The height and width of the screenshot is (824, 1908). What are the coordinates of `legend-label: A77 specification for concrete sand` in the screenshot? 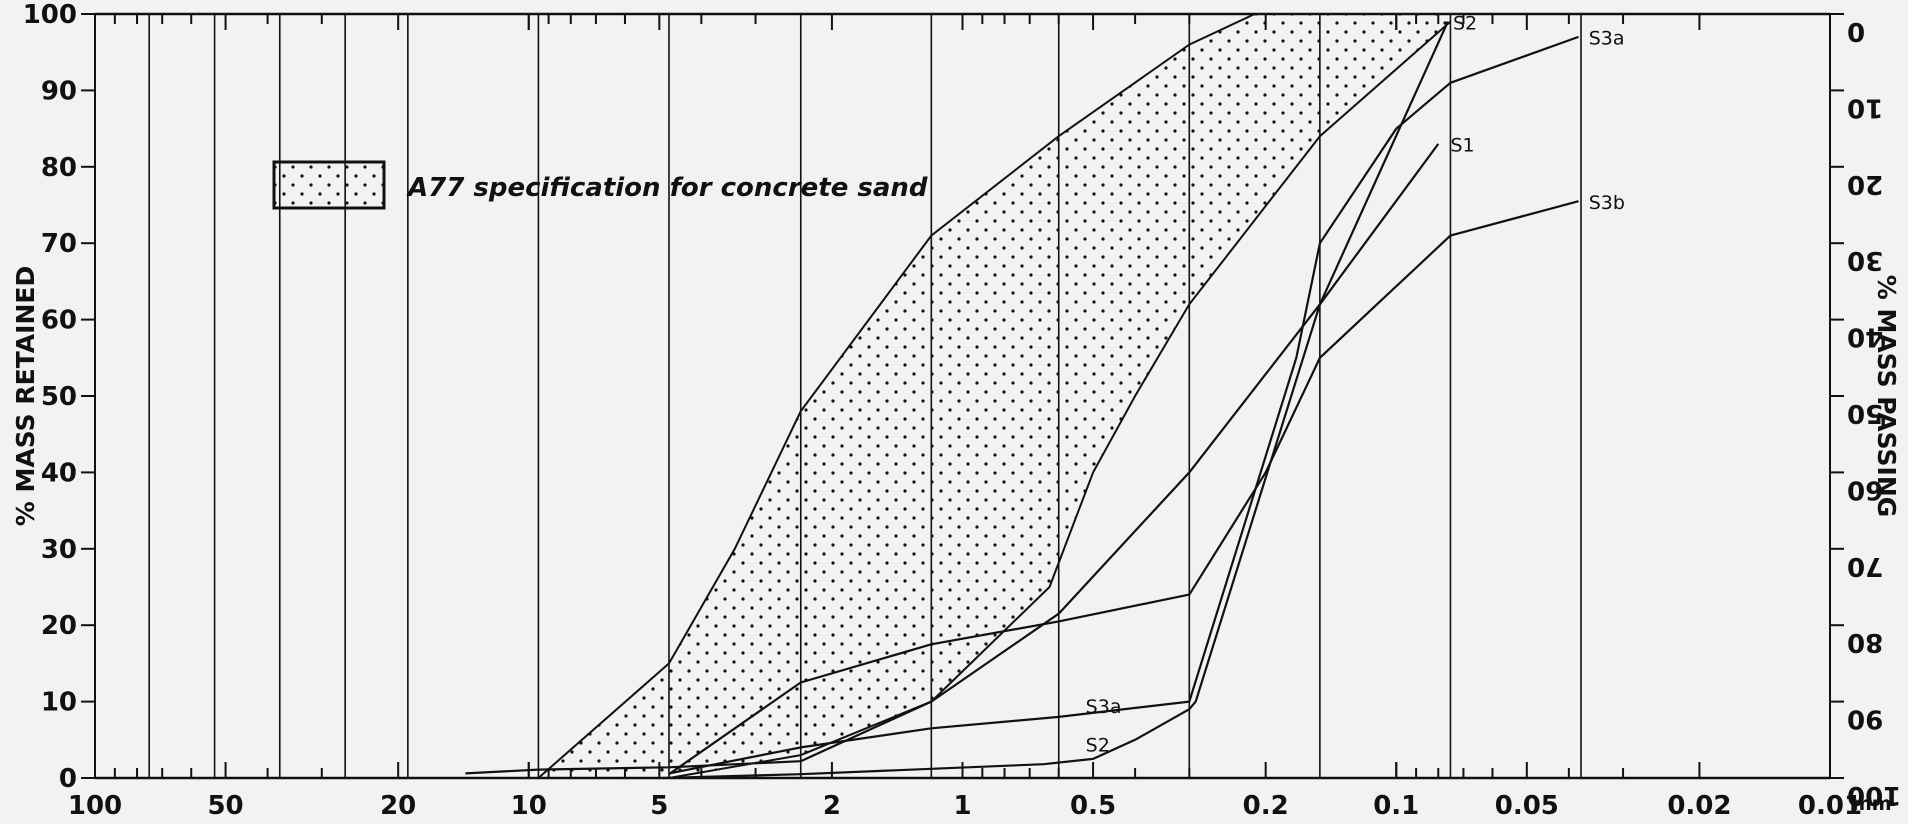 It's located at (667, 188).